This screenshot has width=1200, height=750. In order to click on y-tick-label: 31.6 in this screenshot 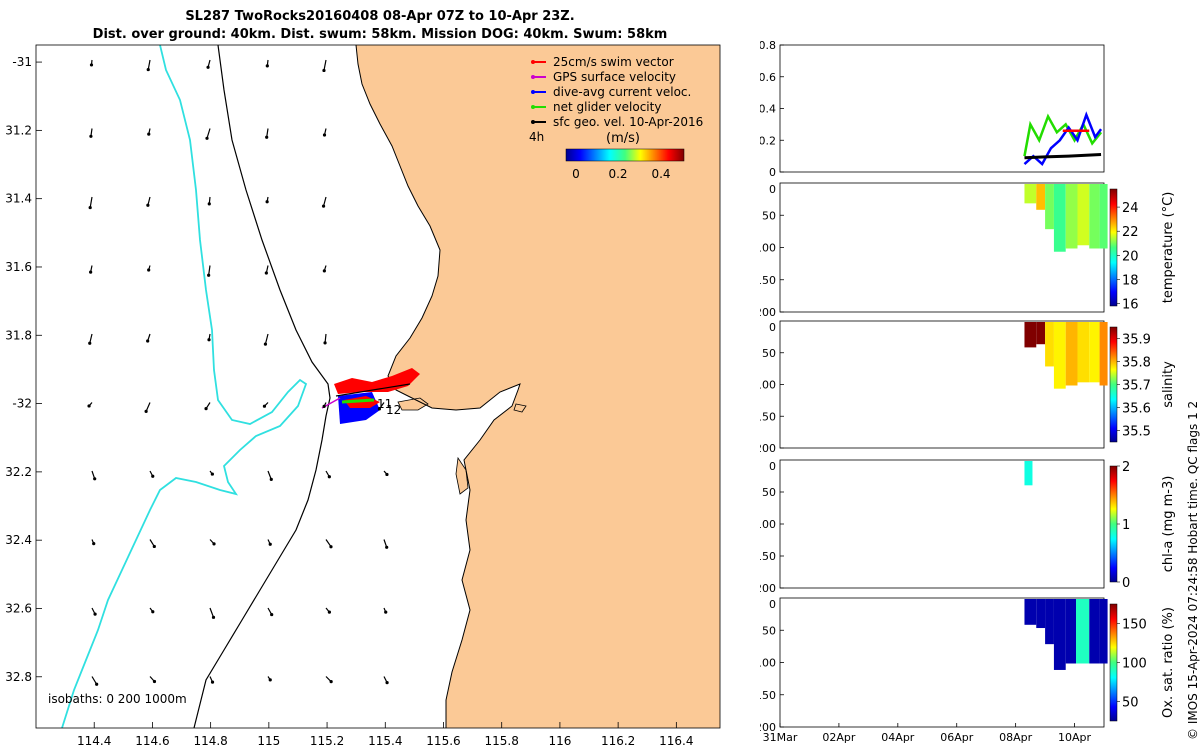, I will do `click(18, 267)`.